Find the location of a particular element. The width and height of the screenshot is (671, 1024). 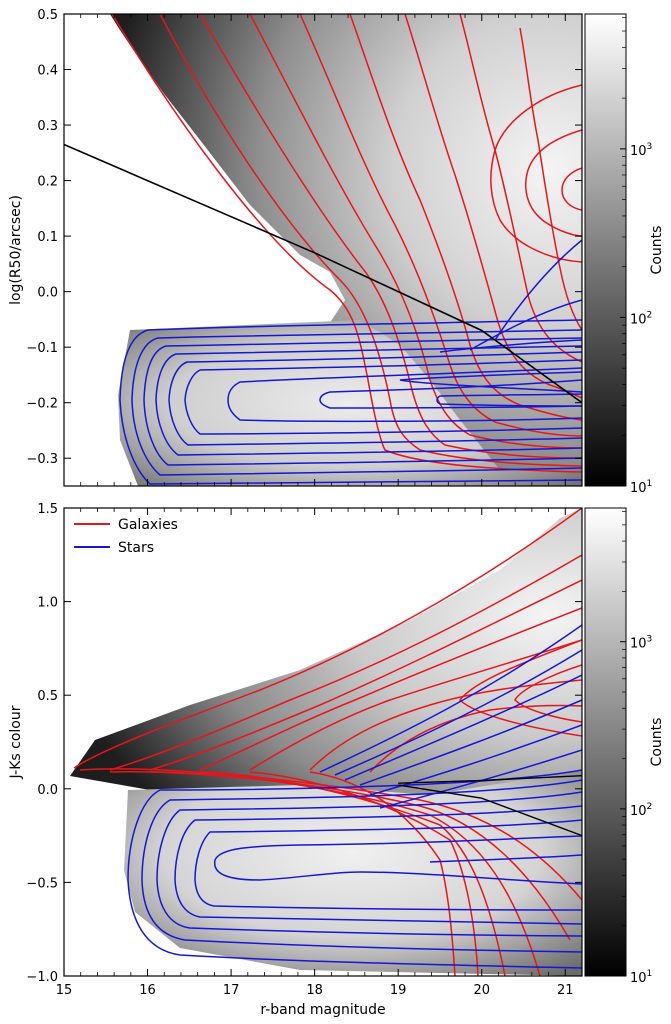

y-tick-label: −0.2 is located at coordinates (42, 404).